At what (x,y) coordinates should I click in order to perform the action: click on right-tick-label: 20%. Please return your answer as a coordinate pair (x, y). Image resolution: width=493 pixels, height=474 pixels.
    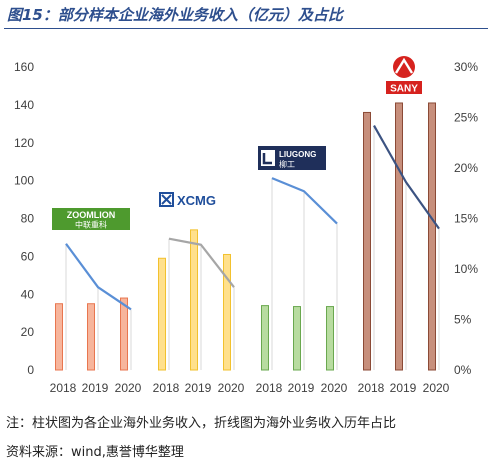
    Looking at the image, I should click on (466, 168).